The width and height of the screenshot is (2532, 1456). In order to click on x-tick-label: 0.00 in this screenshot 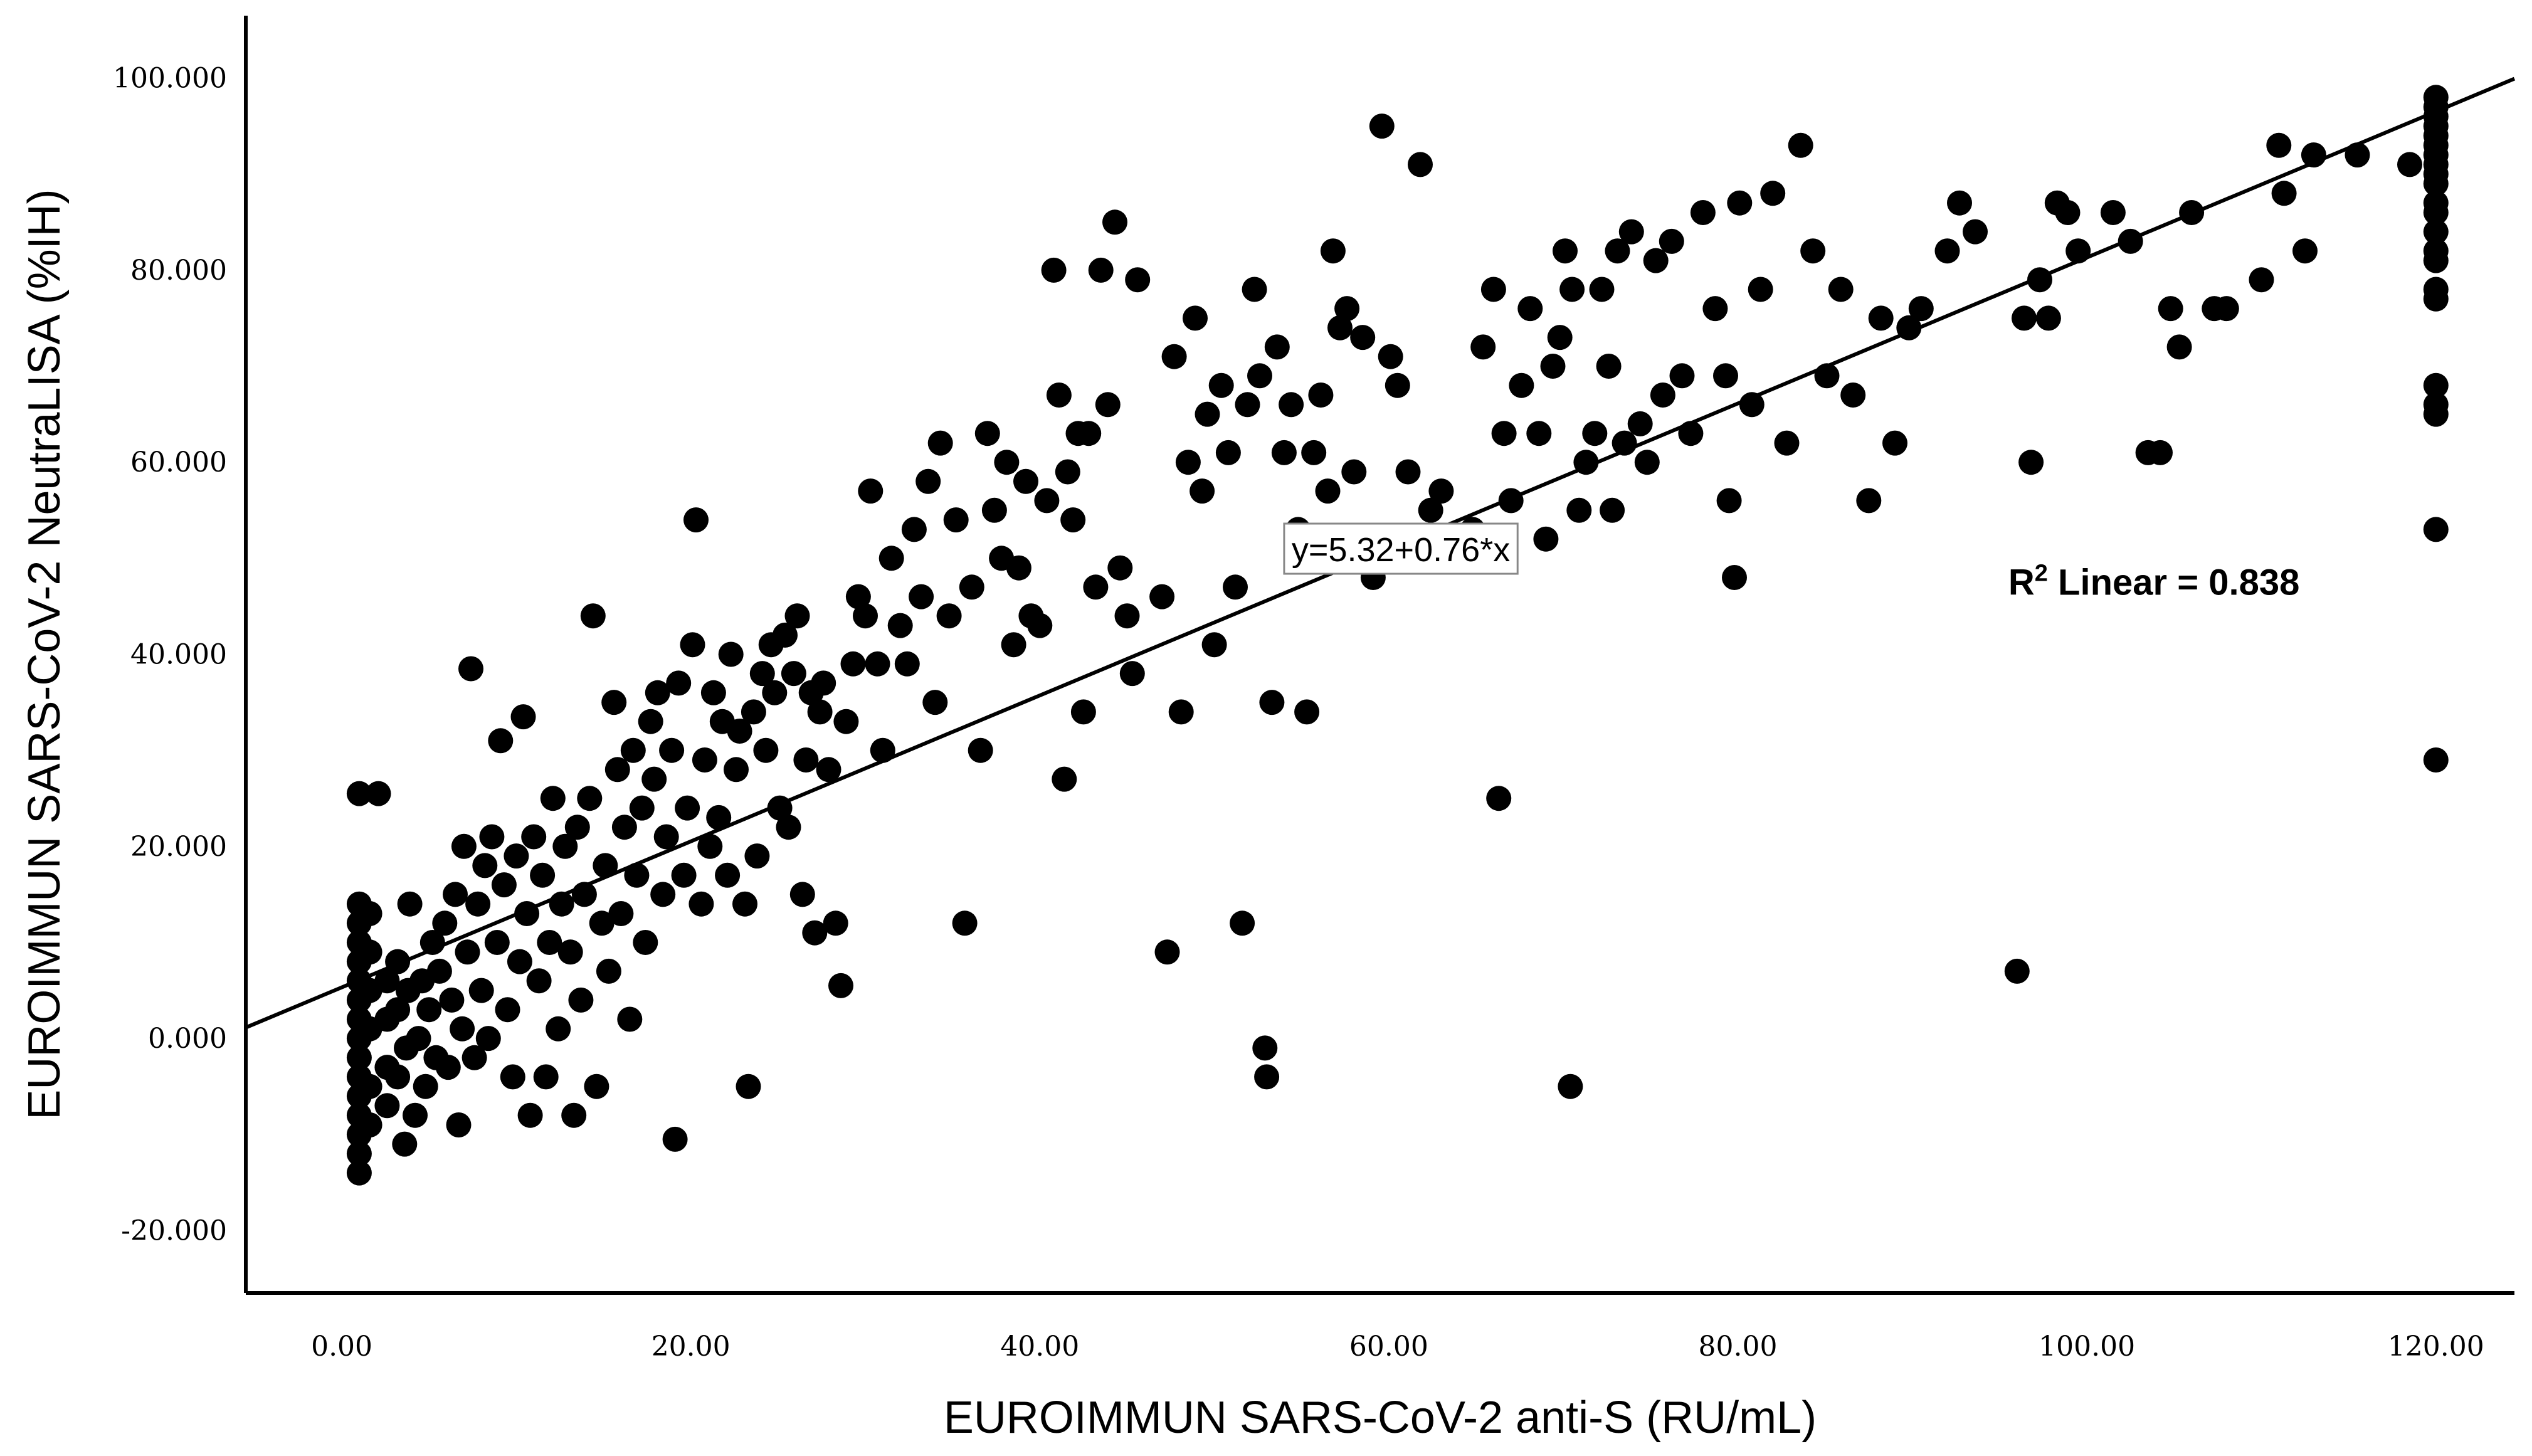, I will do `click(341, 1347)`.